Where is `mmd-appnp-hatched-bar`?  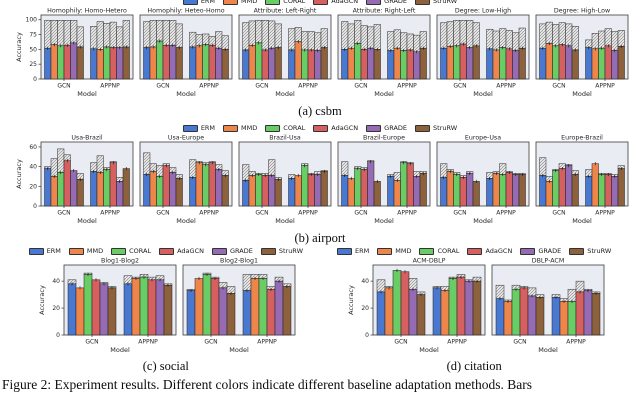
mmd-appnp-hatched-bar is located at coordinates (397, 39).